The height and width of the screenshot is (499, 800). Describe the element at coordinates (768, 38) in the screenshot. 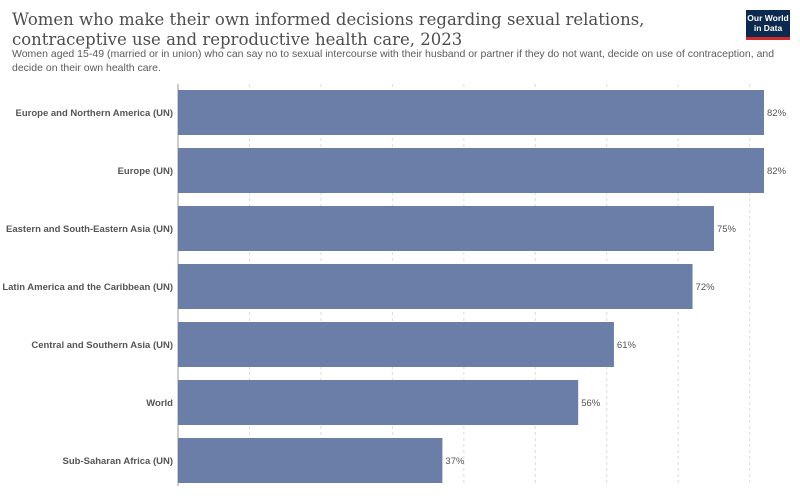

I see `logo-accent-bar` at that location.